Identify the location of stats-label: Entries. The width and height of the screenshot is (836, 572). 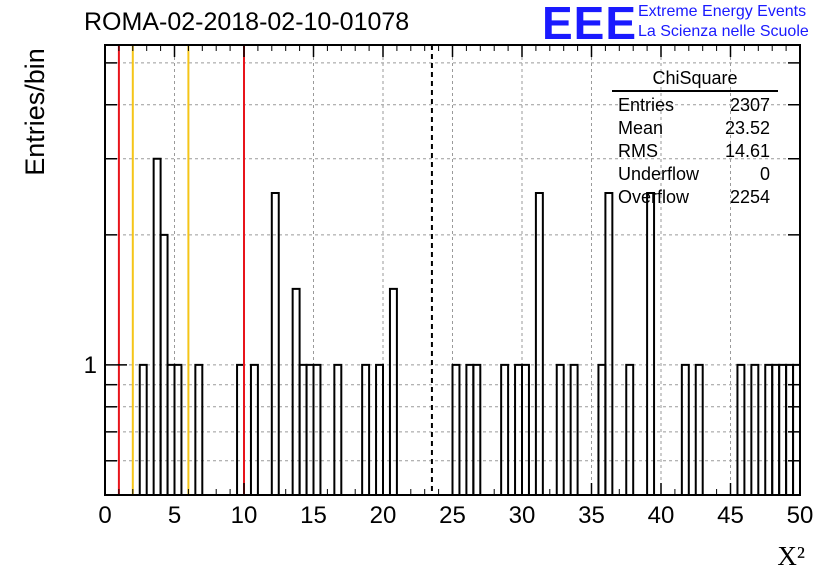
(646, 105).